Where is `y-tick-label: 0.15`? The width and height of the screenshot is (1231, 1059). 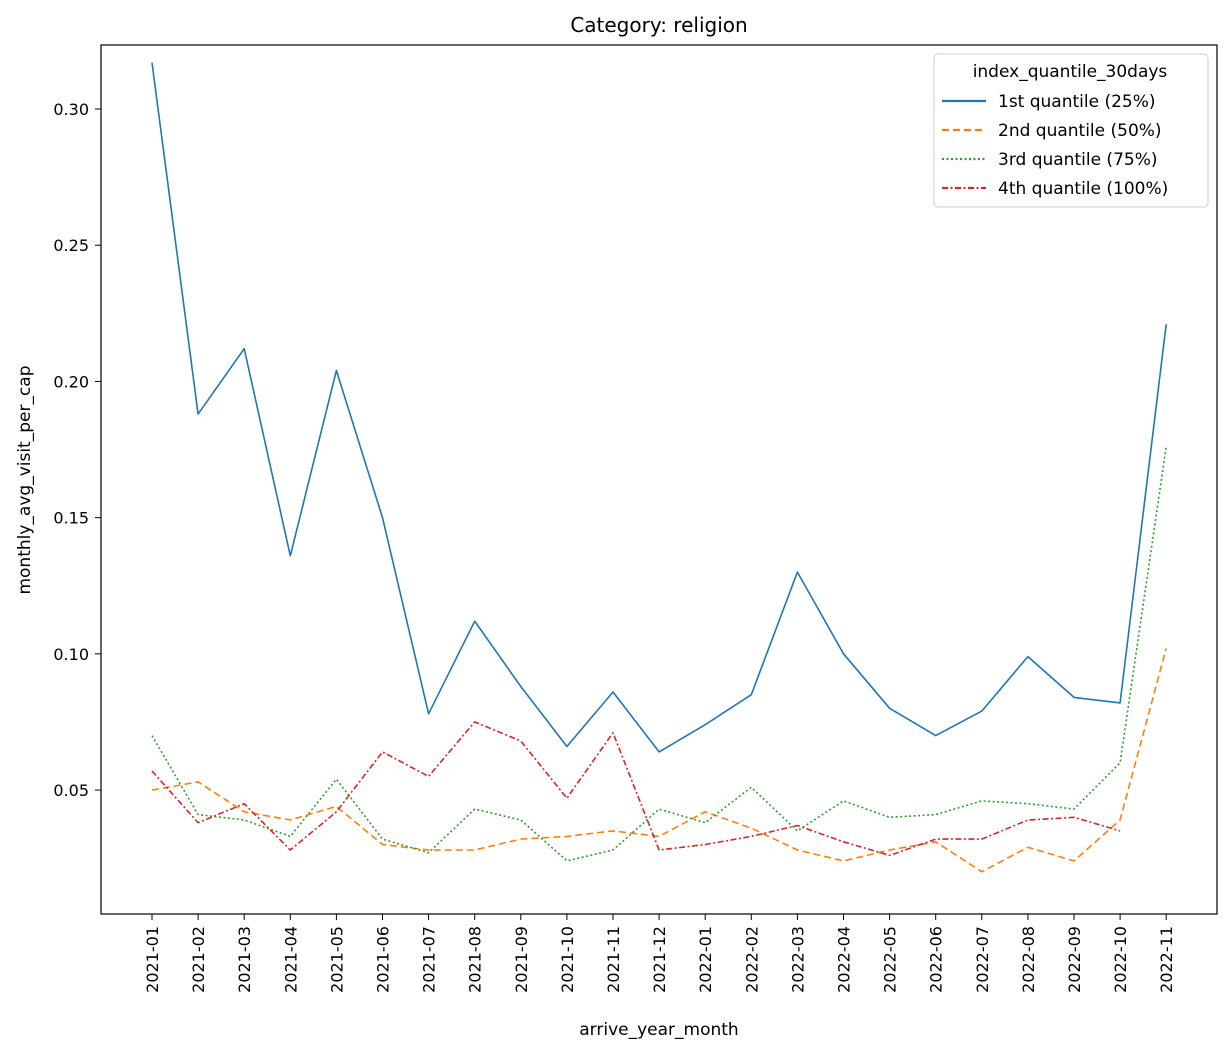
y-tick-label: 0.15 is located at coordinates (71, 518).